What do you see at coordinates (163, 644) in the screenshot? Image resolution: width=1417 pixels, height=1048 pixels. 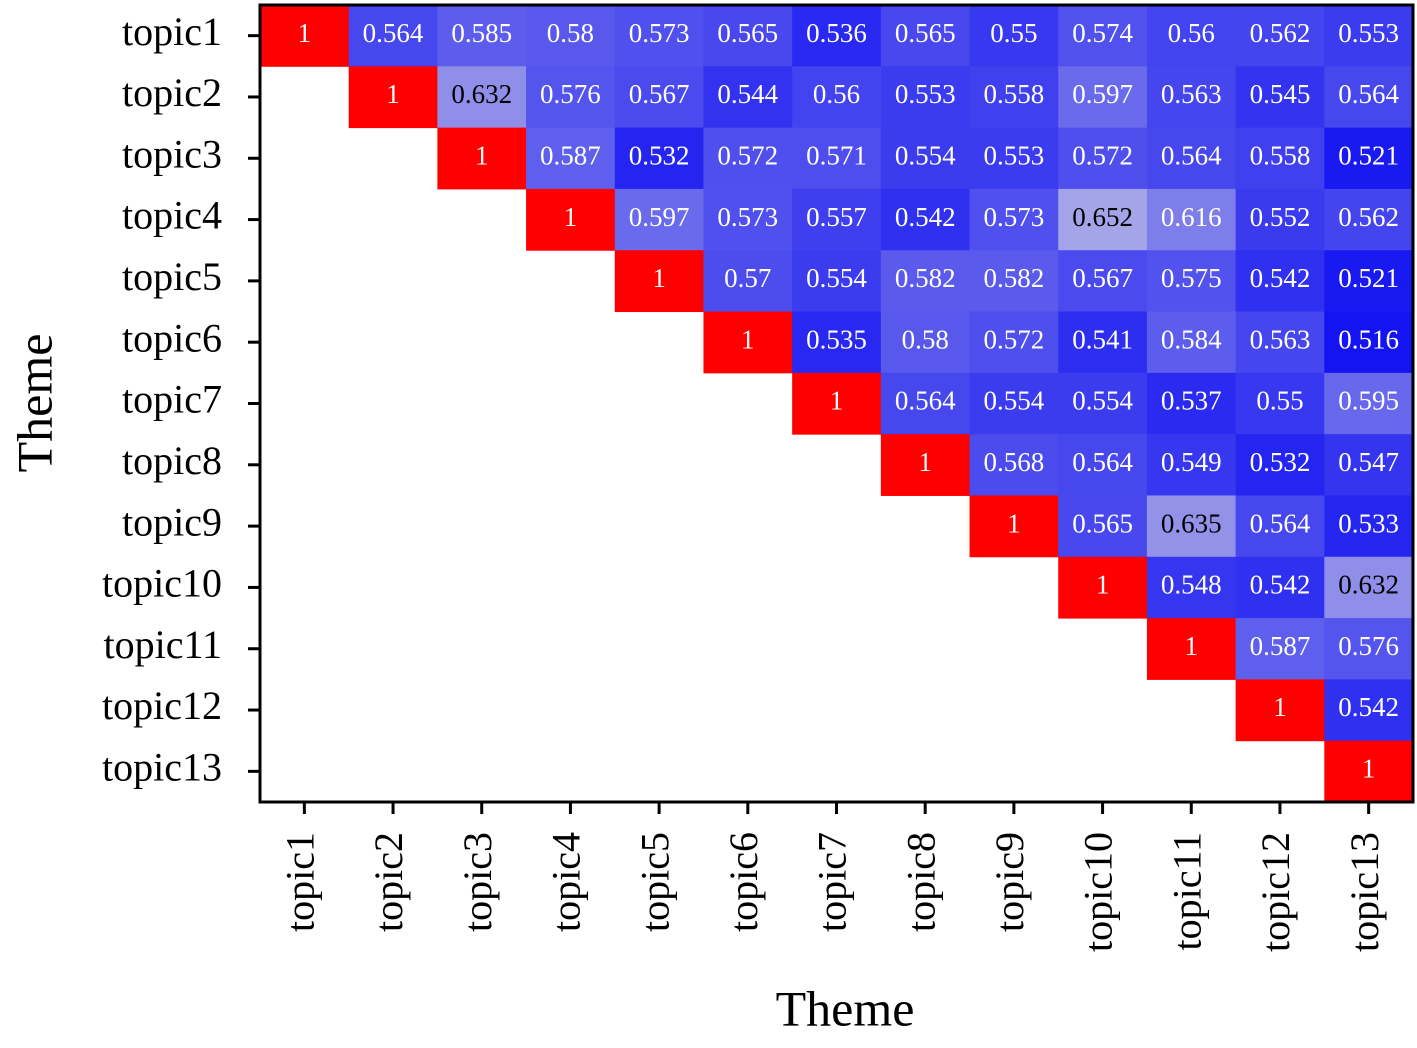 I see `y-tick-label: topic11` at bounding box center [163, 644].